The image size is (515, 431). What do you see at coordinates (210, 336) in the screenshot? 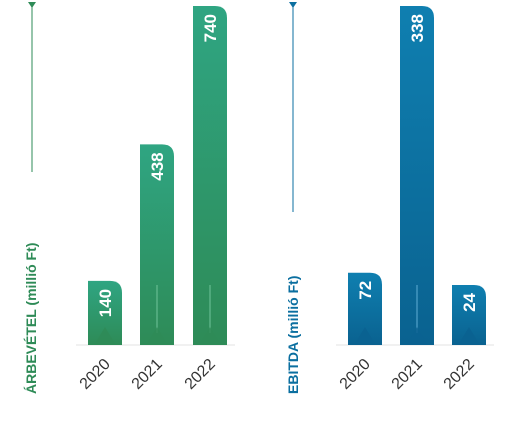
I see `revenue-bar-2022-triangle` at bounding box center [210, 336].